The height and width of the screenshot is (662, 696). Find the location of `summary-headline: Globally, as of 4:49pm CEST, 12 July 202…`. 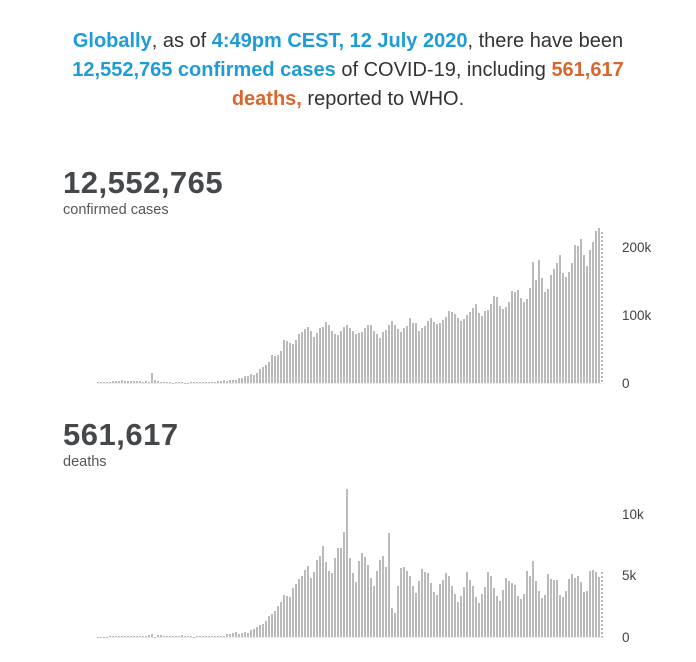

summary-headline: Globally, as of 4:49pm CEST, 12 July 202… is located at coordinates (348, 57).